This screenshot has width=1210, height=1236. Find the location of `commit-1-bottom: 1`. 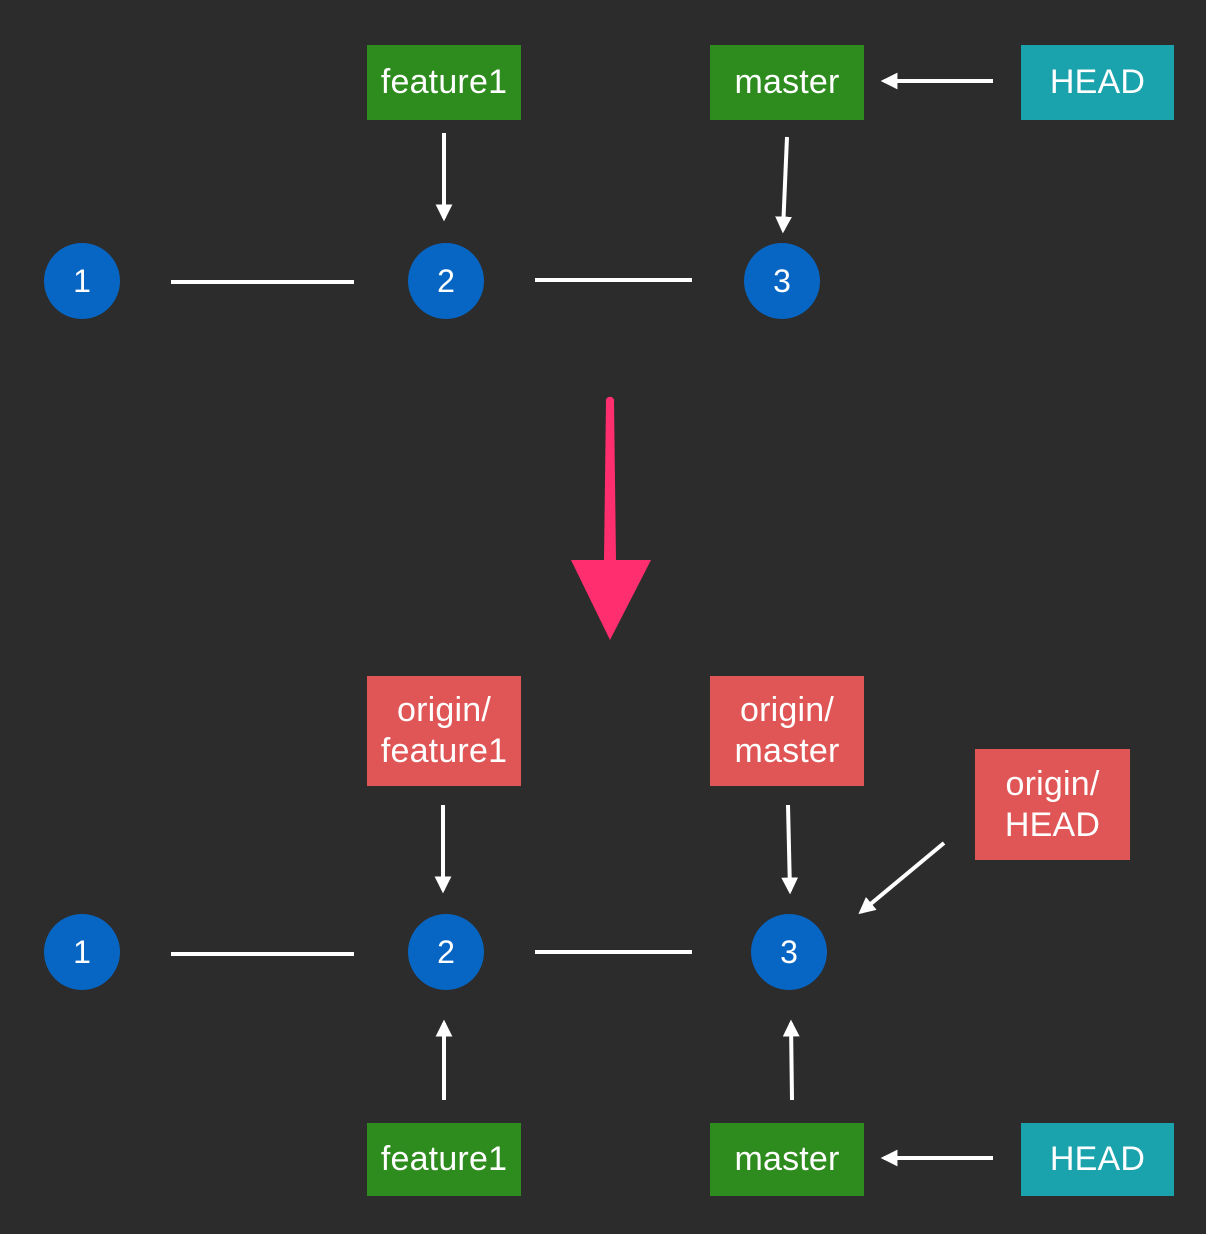

commit-1-bottom: 1 is located at coordinates (82, 952).